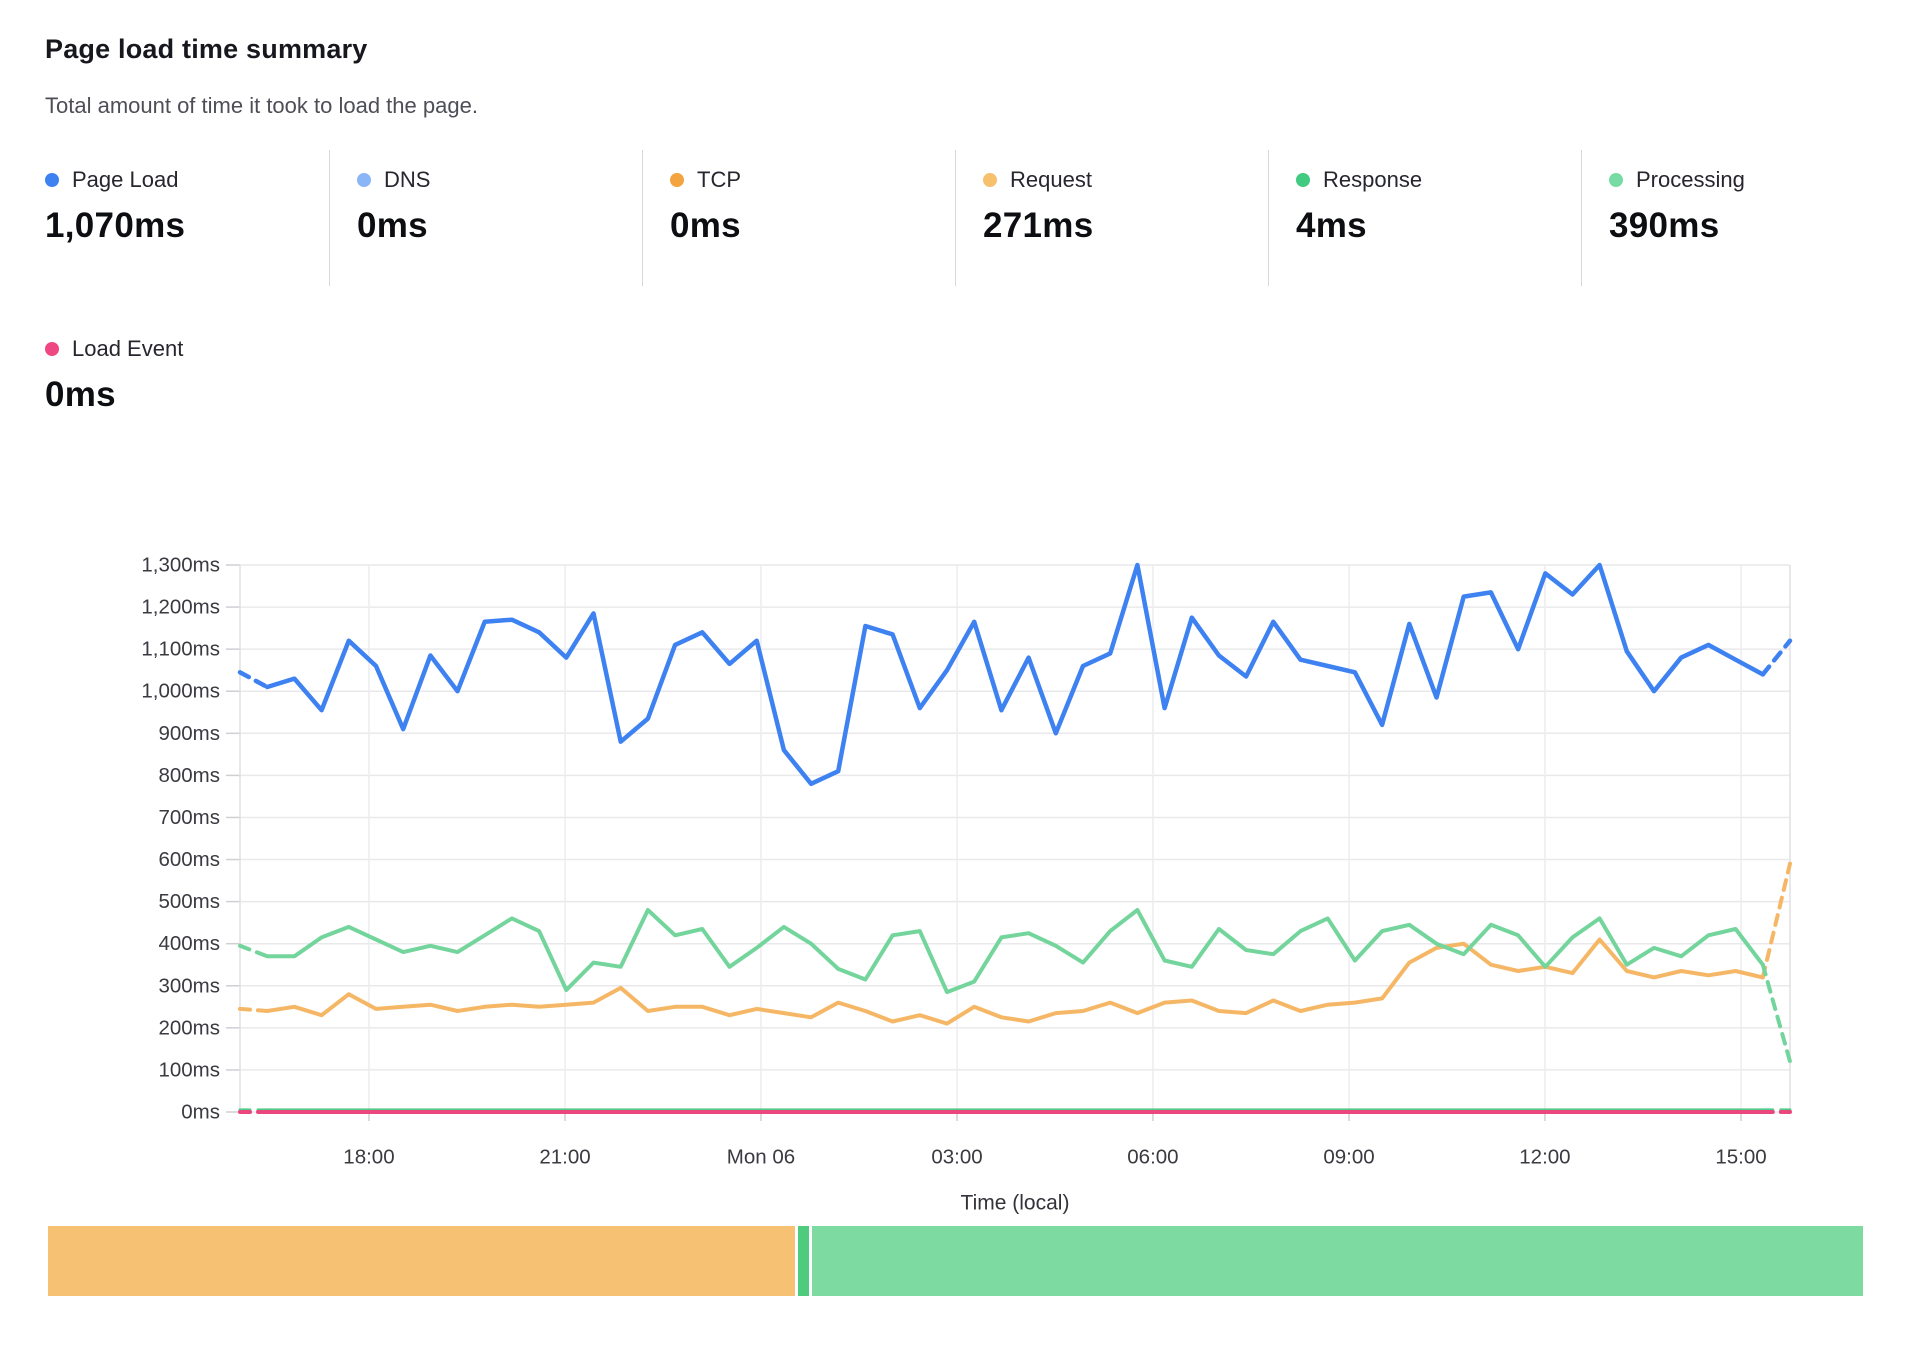 This screenshot has height=1352, width=1910. What do you see at coordinates (1348, 1157) in the screenshot?
I see `svg-text: 09:00` at bounding box center [1348, 1157].